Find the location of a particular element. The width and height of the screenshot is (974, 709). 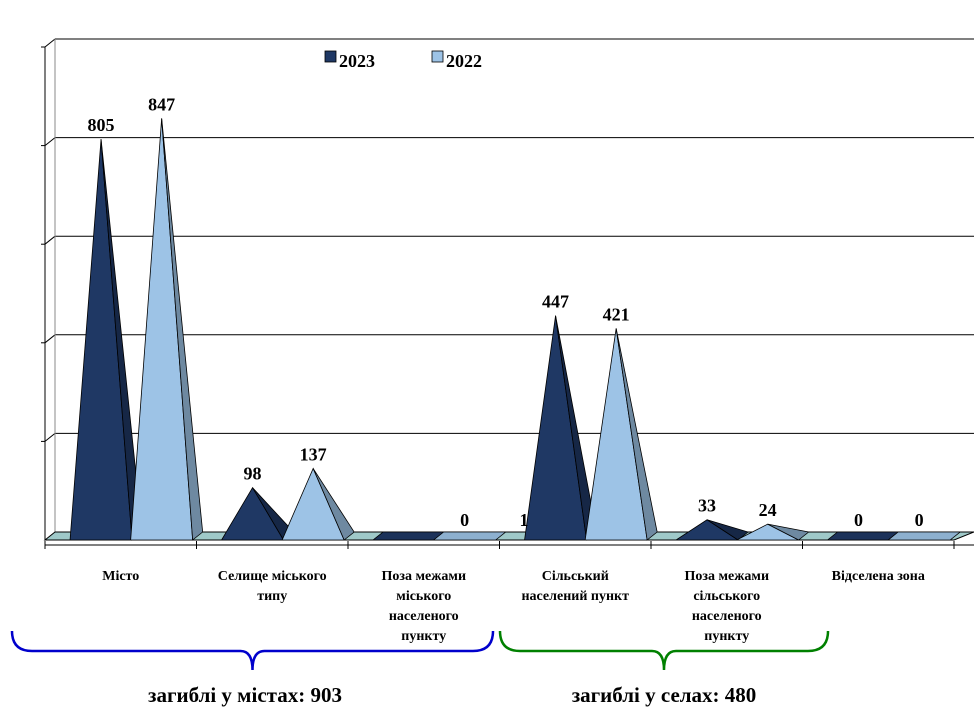

data-label-2022-0: 847 is located at coordinates (161, 104).